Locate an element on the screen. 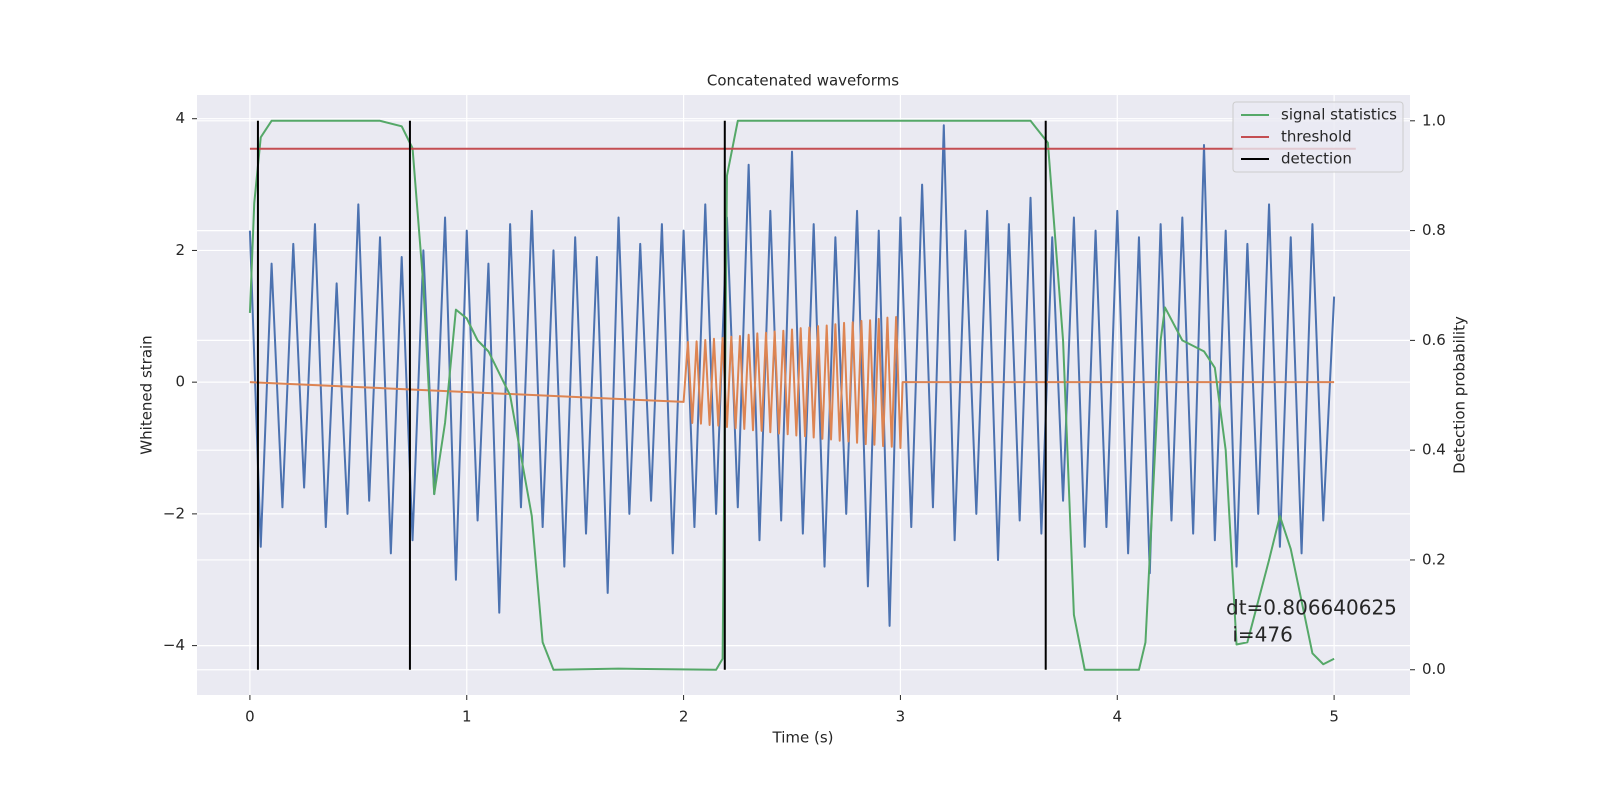  legend: signal statistics threshold detection is located at coordinates (1318, 137).